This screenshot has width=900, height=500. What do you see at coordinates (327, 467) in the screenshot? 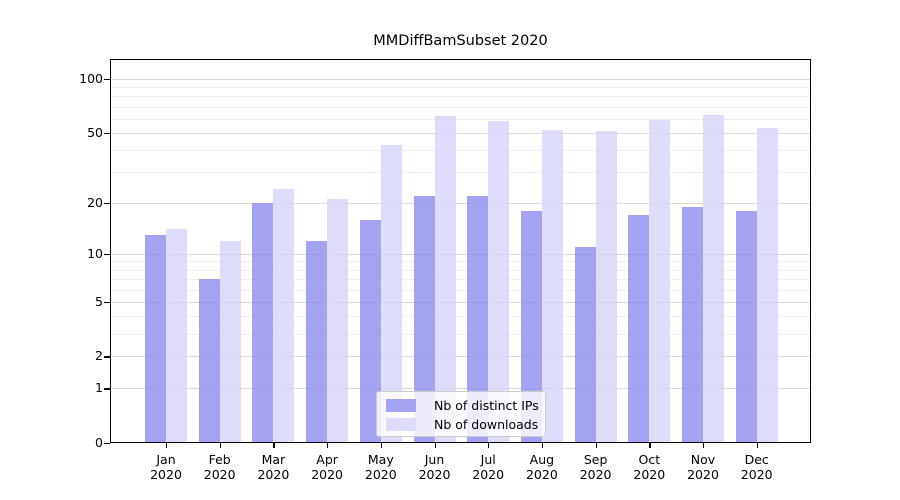
I see `x-tick-label: Apr 2020` at bounding box center [327, 467].